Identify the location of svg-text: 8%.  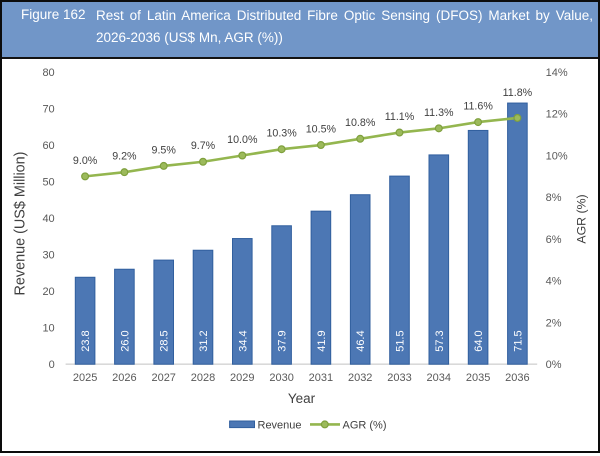
(554, 198).